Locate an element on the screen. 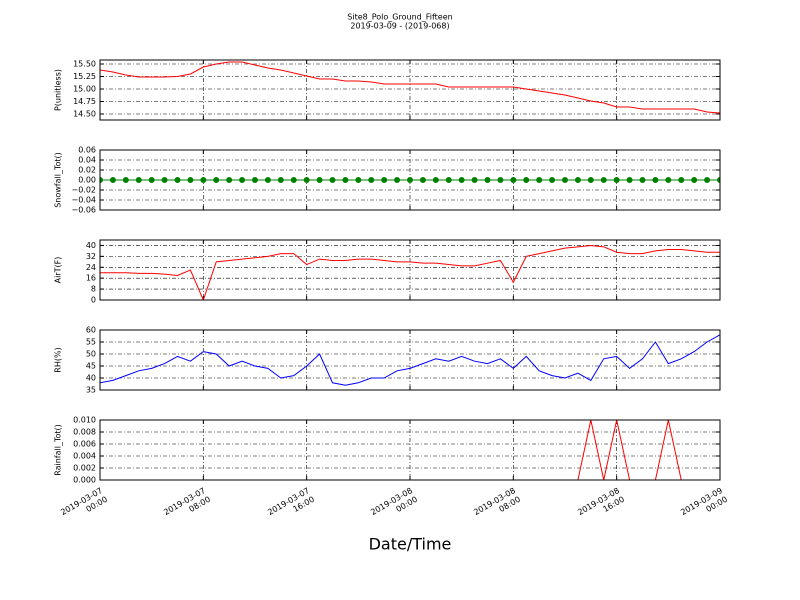 Image resolution: width=800 pixels, height=600 pixels. y-tick-label: 15.25 is located at coordinates (84, 76).